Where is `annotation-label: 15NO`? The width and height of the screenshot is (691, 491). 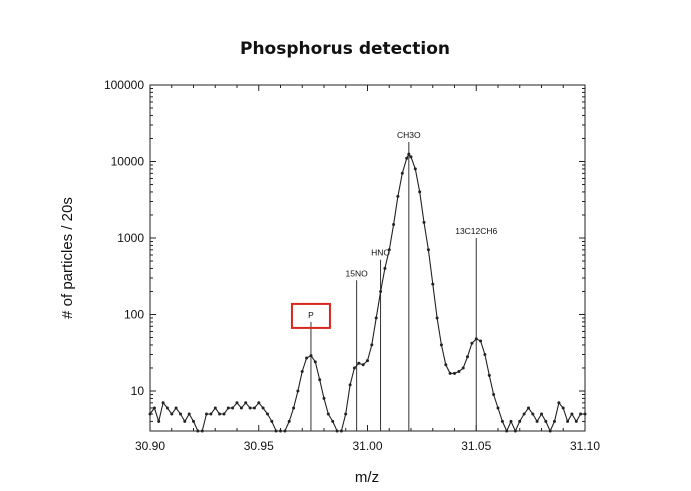
annotation-label: 15NO is located at coordinates (357, 273).